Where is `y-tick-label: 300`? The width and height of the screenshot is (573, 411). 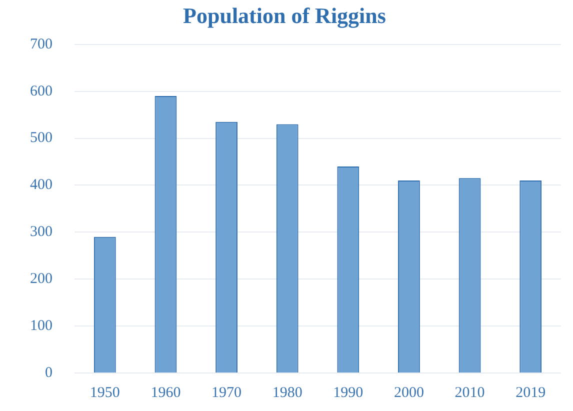 y-tick-label: 300 is located at coordinates (41, 232).